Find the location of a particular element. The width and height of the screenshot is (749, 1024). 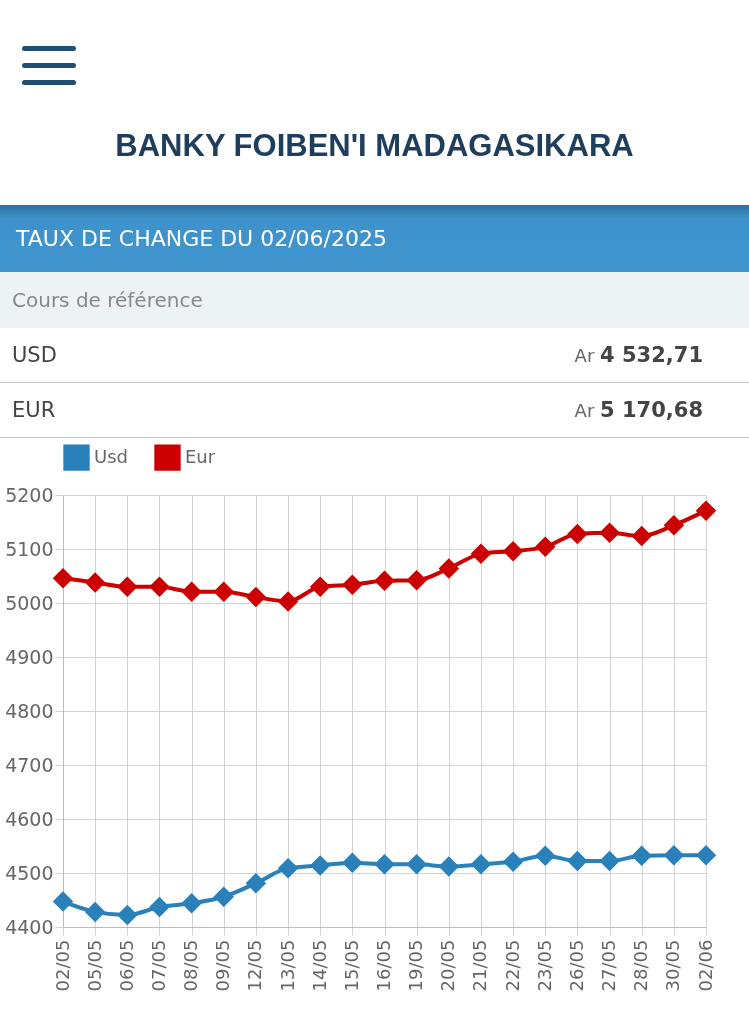

x-tick-label: 30/05 is located at coordinates (673, 965).